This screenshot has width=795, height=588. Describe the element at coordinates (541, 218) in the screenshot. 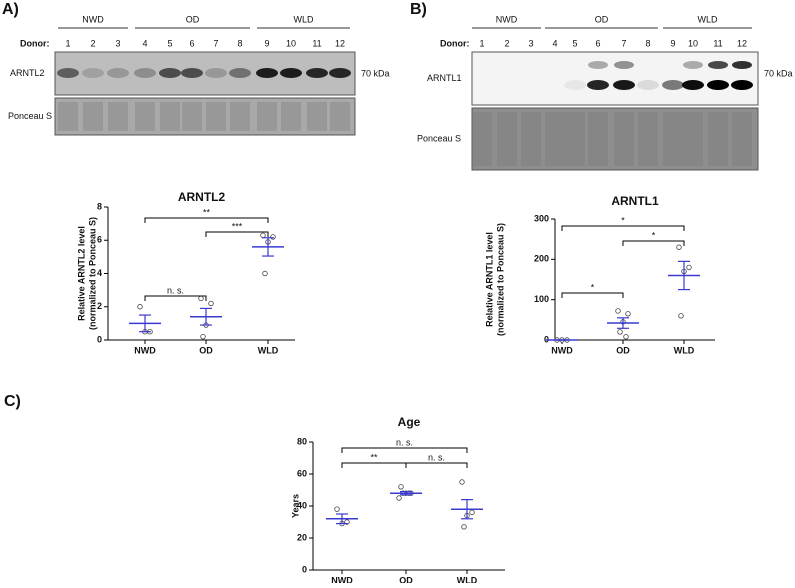

I see `y-tick-label: 300` at that location.